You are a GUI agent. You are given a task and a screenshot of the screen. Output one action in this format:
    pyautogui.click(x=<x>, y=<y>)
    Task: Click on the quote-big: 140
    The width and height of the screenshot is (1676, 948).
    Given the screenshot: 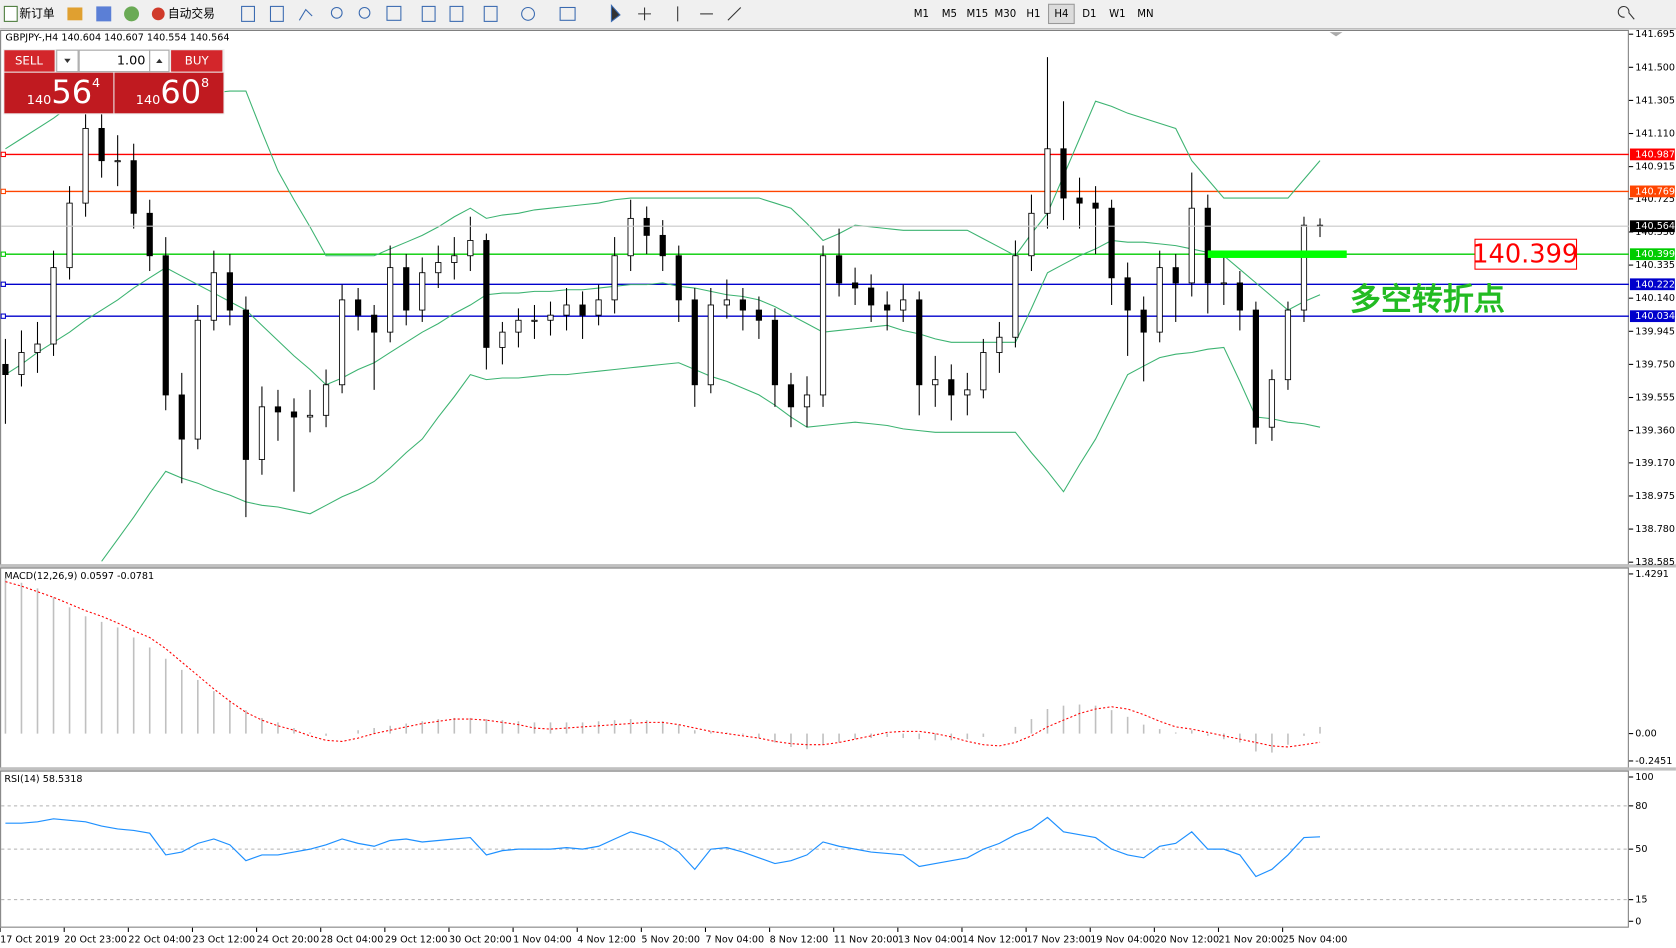 What is the action you would take?
    pyautogui.click(x=39, y=100)
    